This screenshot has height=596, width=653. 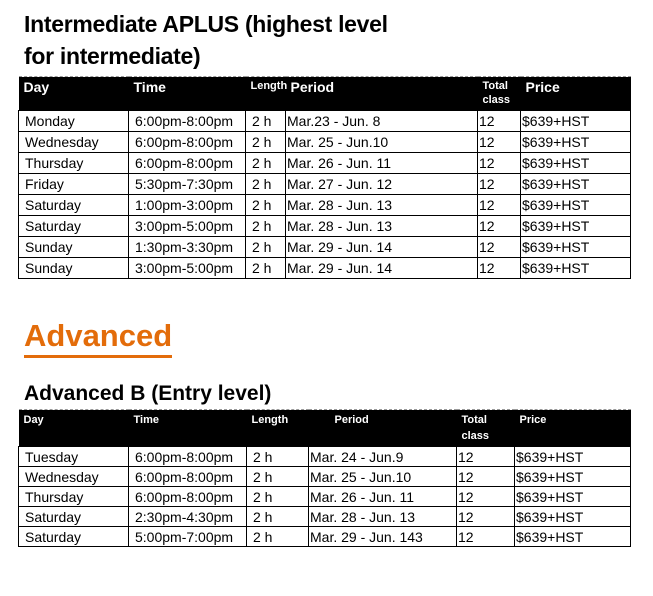 I want to click on cell-time: 1:30pm-3:30pm, so click(x=187, y=247).